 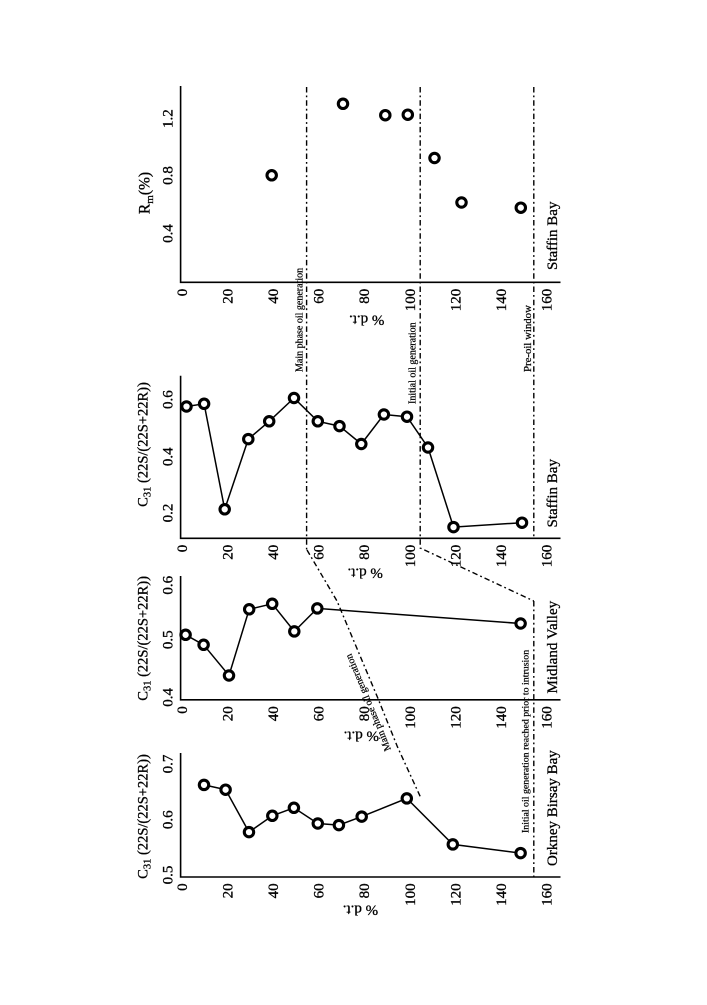 I want to click on svg-text: Midland Valley, so click(x=553, y=646).